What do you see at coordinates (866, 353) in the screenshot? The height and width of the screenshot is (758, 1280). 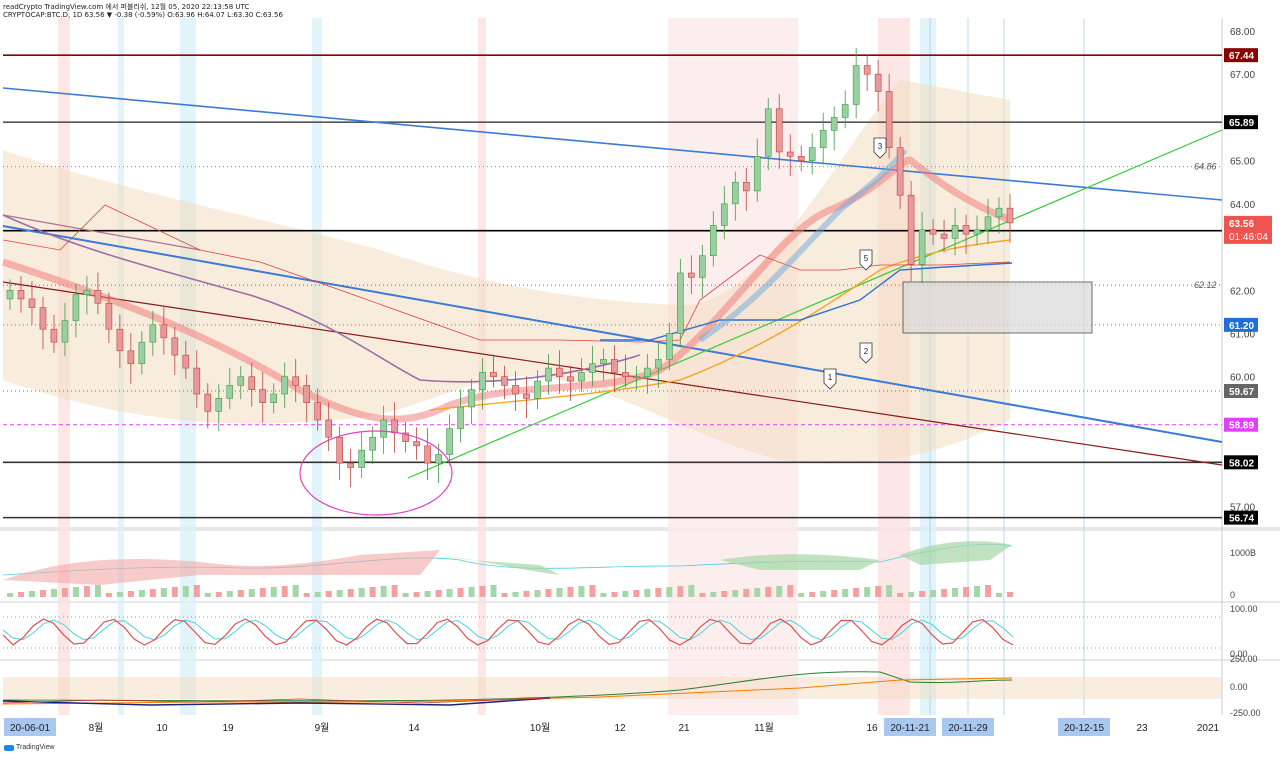 I see `callout-2: 2` at bounding box center [866, 353].